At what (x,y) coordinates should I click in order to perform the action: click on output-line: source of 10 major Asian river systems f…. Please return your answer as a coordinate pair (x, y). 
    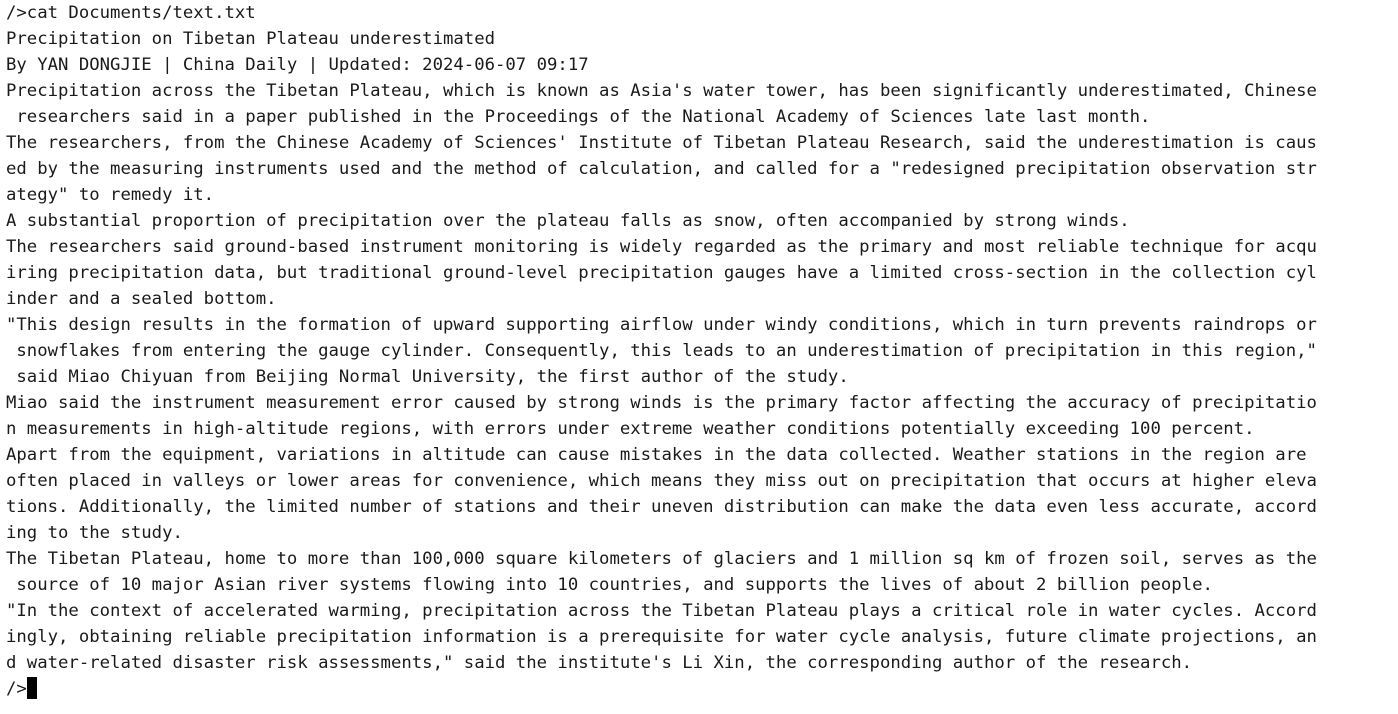
    Looking at the image, I should click on (609, 585).